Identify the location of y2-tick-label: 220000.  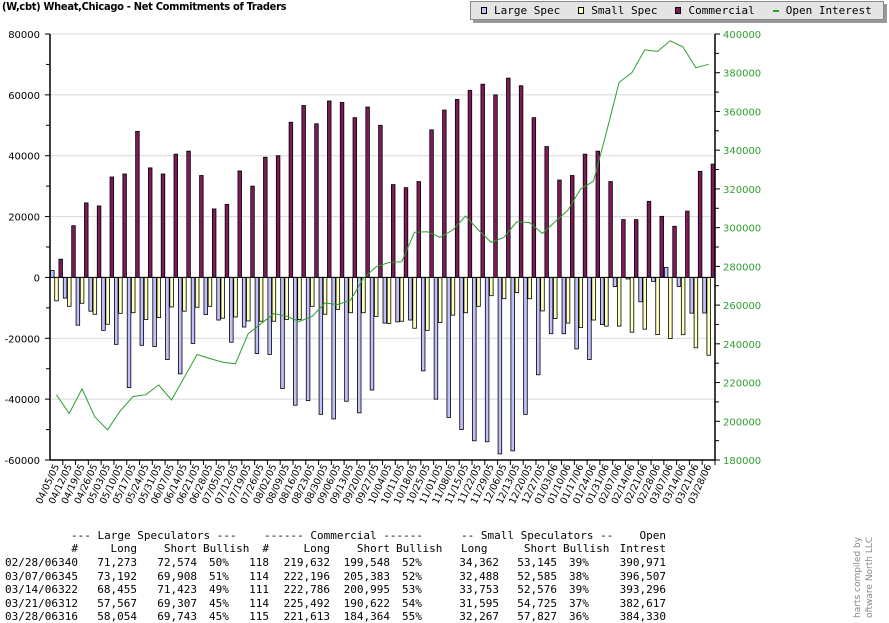
(742, 384).